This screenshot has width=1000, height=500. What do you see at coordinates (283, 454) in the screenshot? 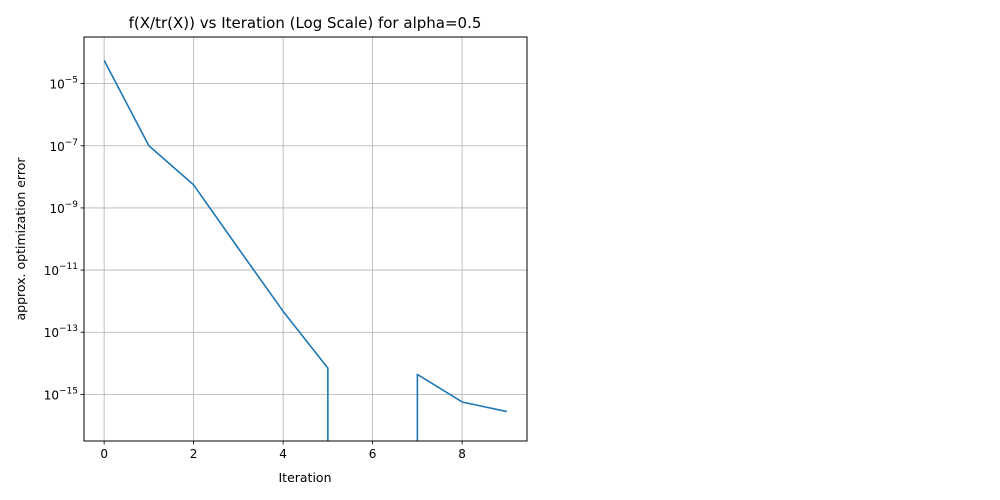
I see `x-tick-label: 4` at bounding box center [283, 454].